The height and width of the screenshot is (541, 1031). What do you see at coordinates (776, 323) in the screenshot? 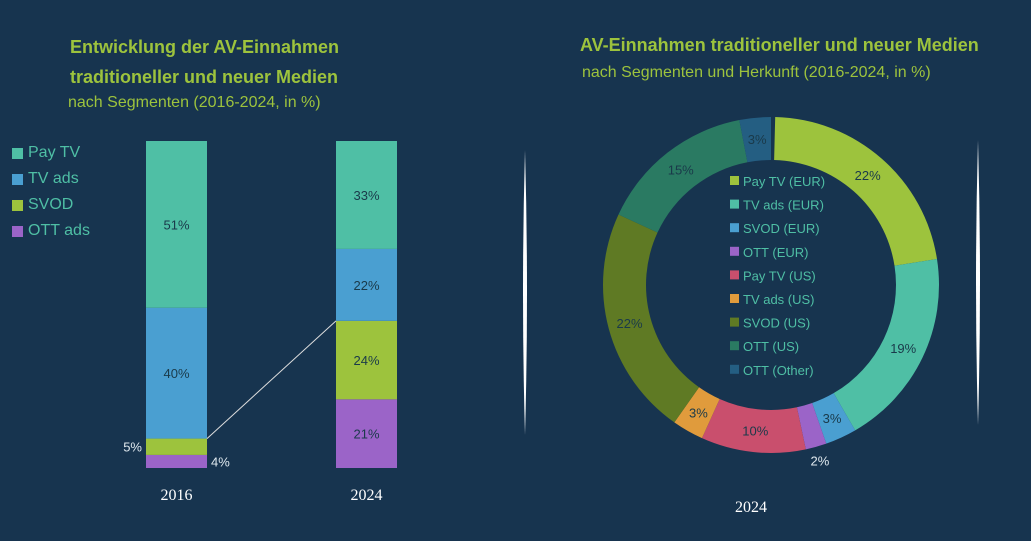
I see `donut-legend-label: SVOD (US)` at bounding box center [776, 323].